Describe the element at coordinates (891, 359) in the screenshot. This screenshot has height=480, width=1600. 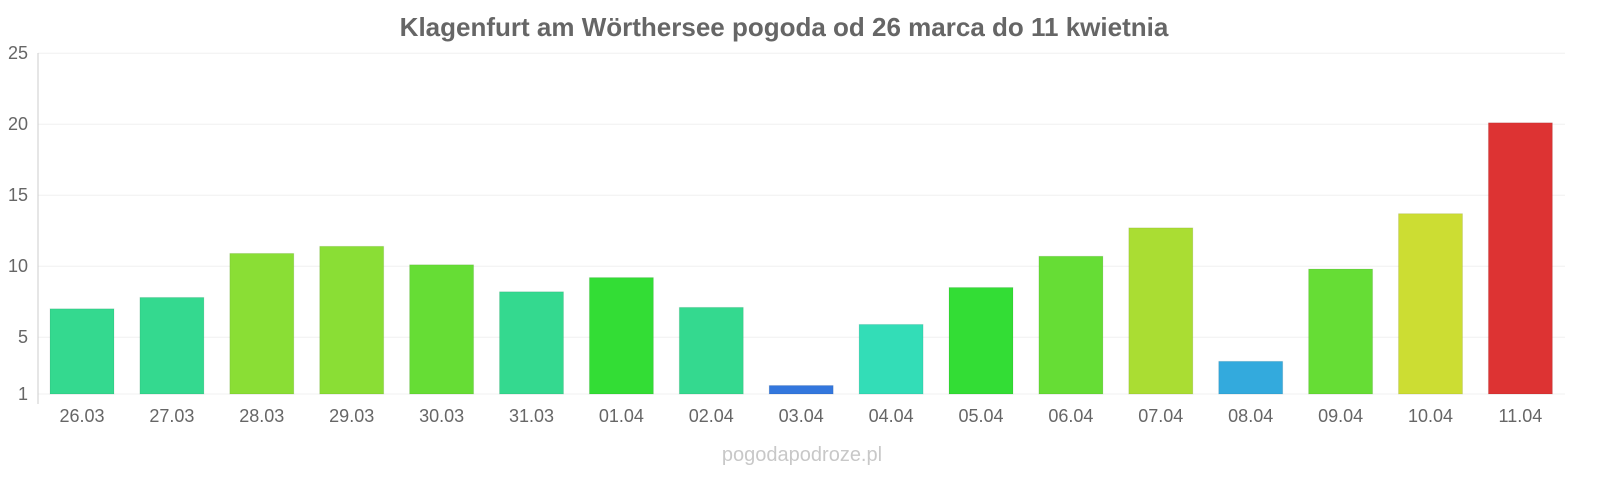
I see `bar-04.04` at that location.